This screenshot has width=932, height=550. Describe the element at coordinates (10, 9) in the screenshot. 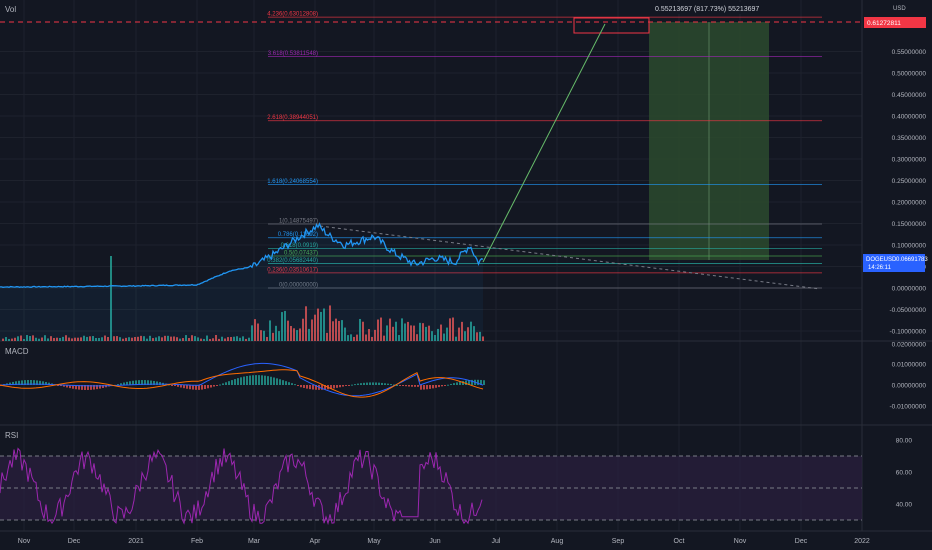

I see `volume-label: Vol` at that location.